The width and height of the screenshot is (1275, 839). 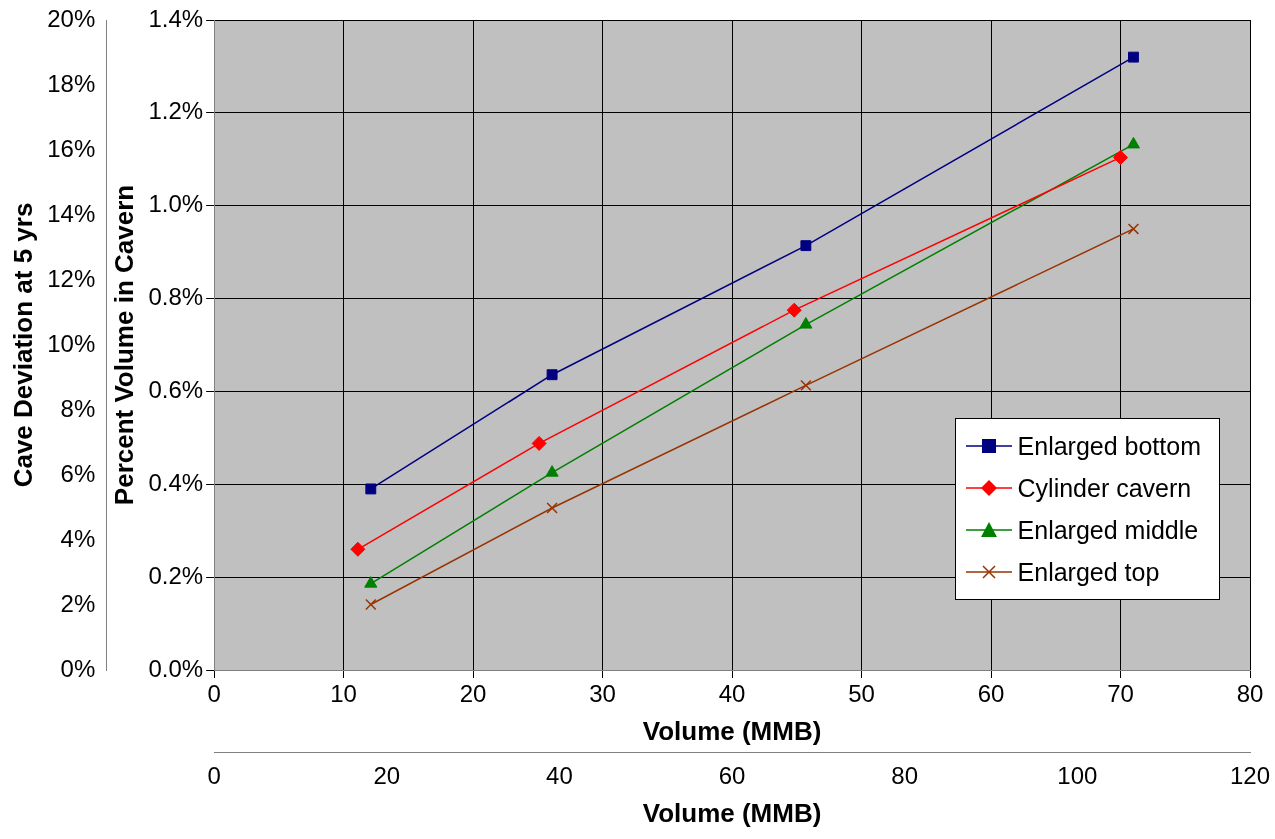 What do you see at coordinates (732, 694) in the screenshot?
I see `x-tick-label: 40` at bounding box center [732, 694].